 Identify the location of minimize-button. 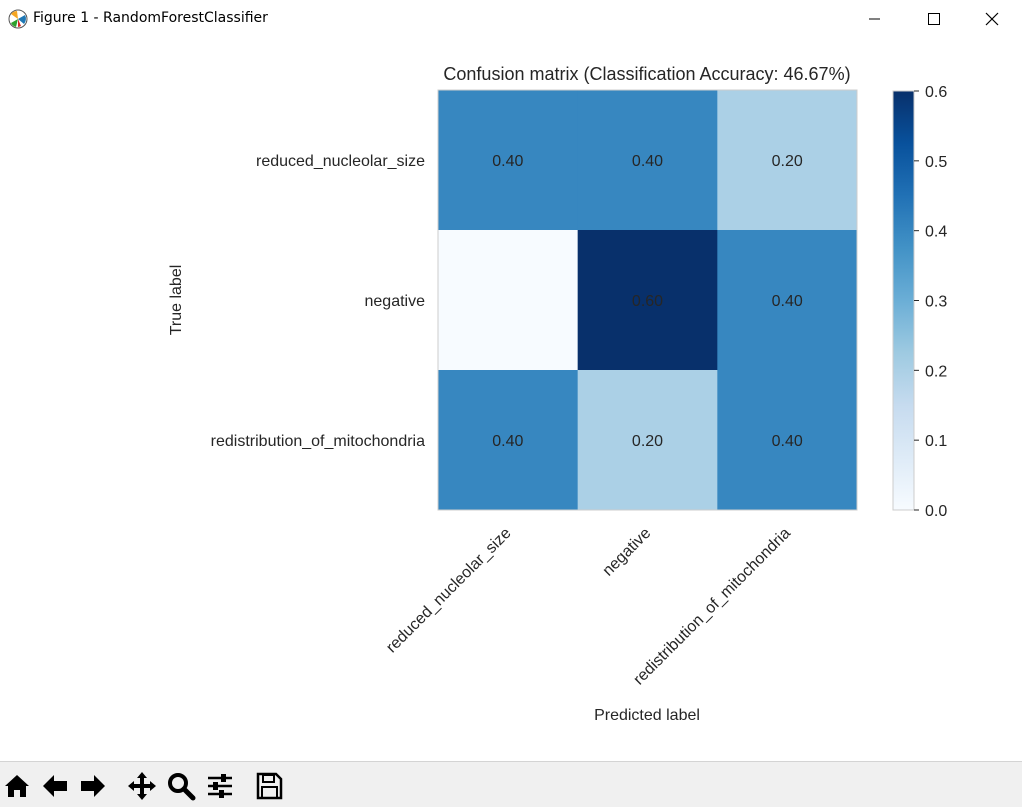
(877, 19).